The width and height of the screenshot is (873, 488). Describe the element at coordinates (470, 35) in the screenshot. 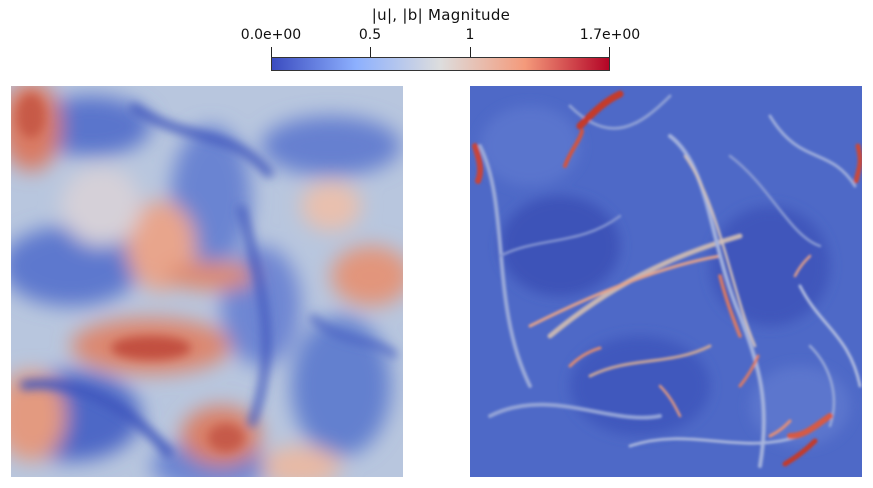

I see `colorbar-tick-label-1: 1` at that location.